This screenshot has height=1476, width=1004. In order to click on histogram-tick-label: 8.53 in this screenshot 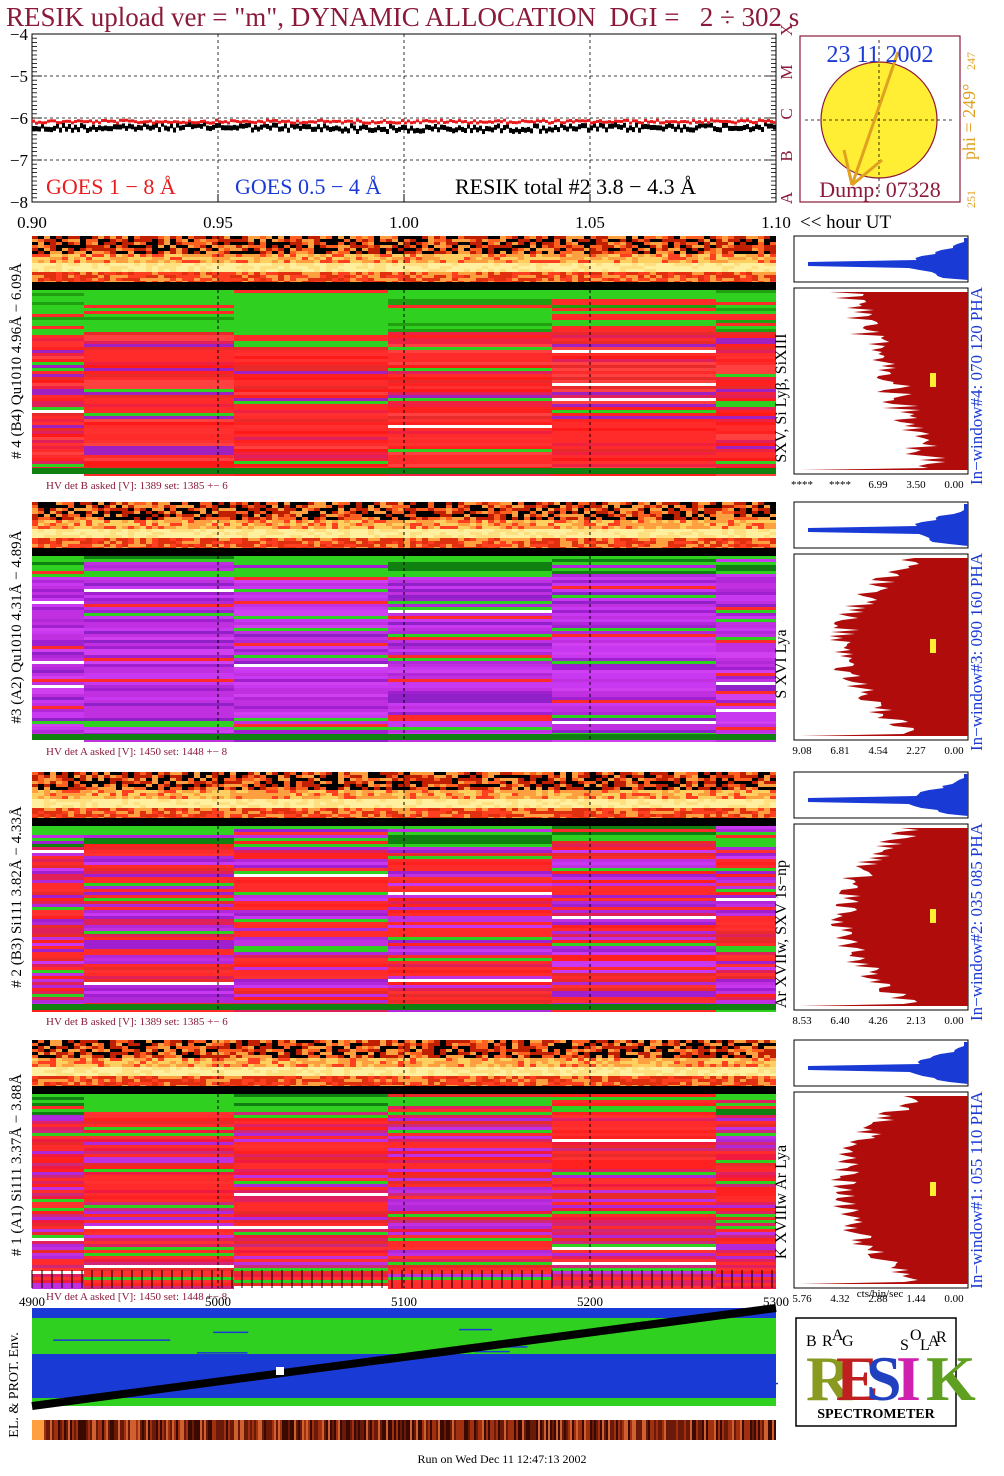, I will do `click(802, 1021)`.